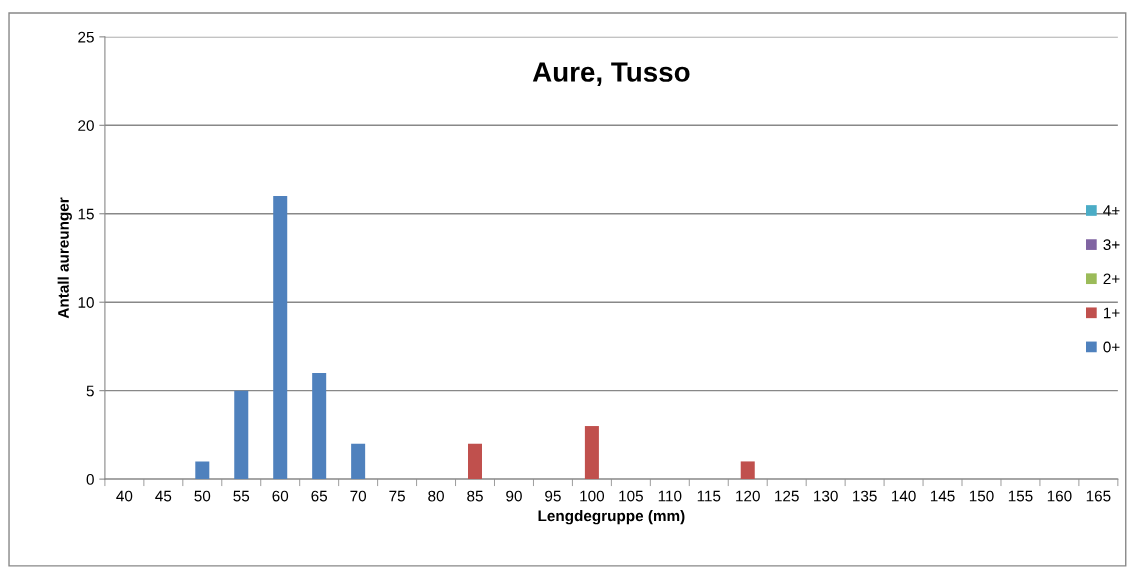 The image size is (1128, 567). What do you see at coordinates (1111, 210) in the screenshot?
I see `legend-label: 4+` at bounding box center [1111, 210].